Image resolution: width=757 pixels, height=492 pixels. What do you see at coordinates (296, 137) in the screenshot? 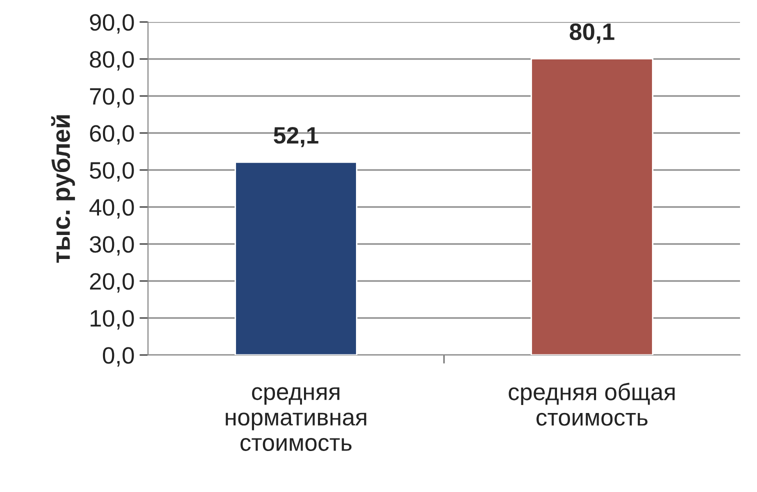
I see `data-label: 52,1` at bounding box center [296, 137].